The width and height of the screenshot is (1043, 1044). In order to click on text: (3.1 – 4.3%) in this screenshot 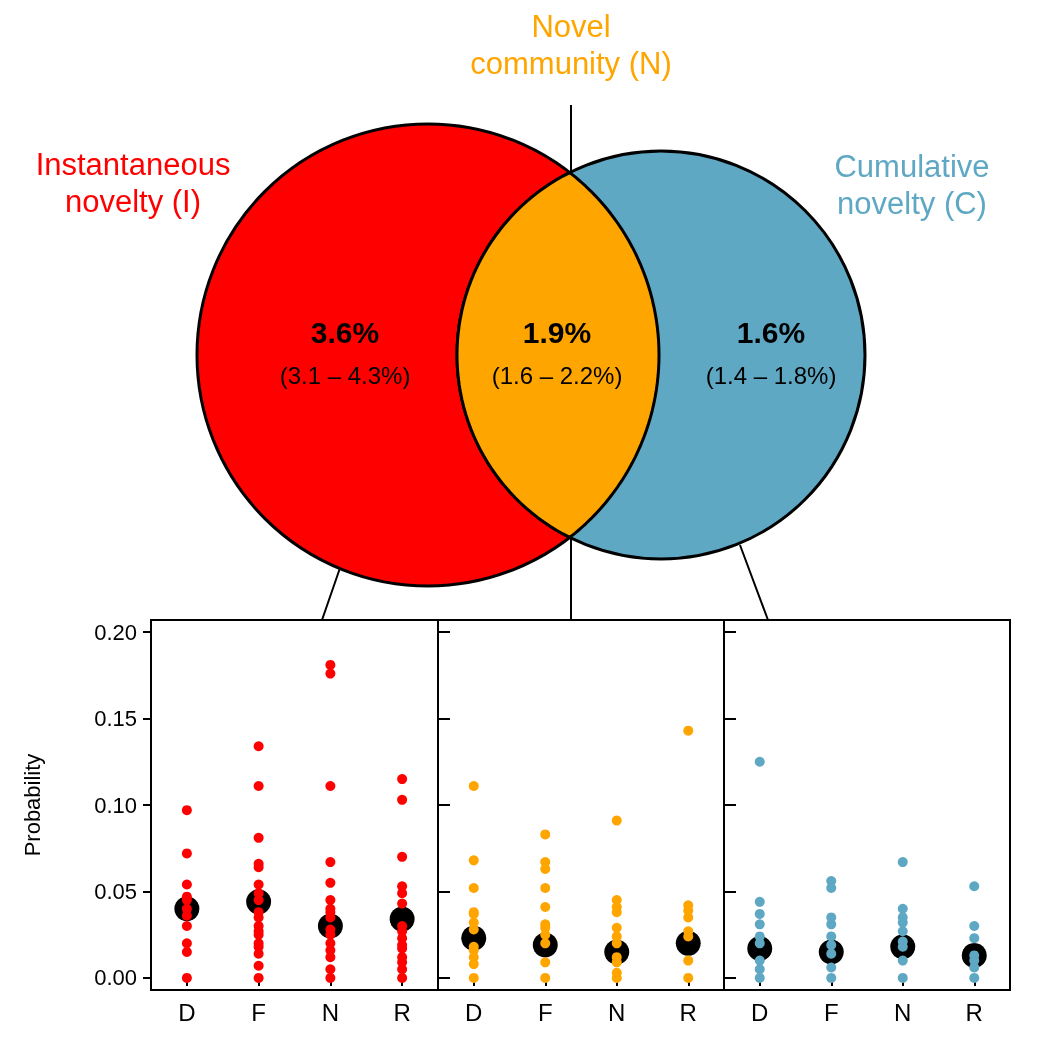, I will do `click(345, 375)`.